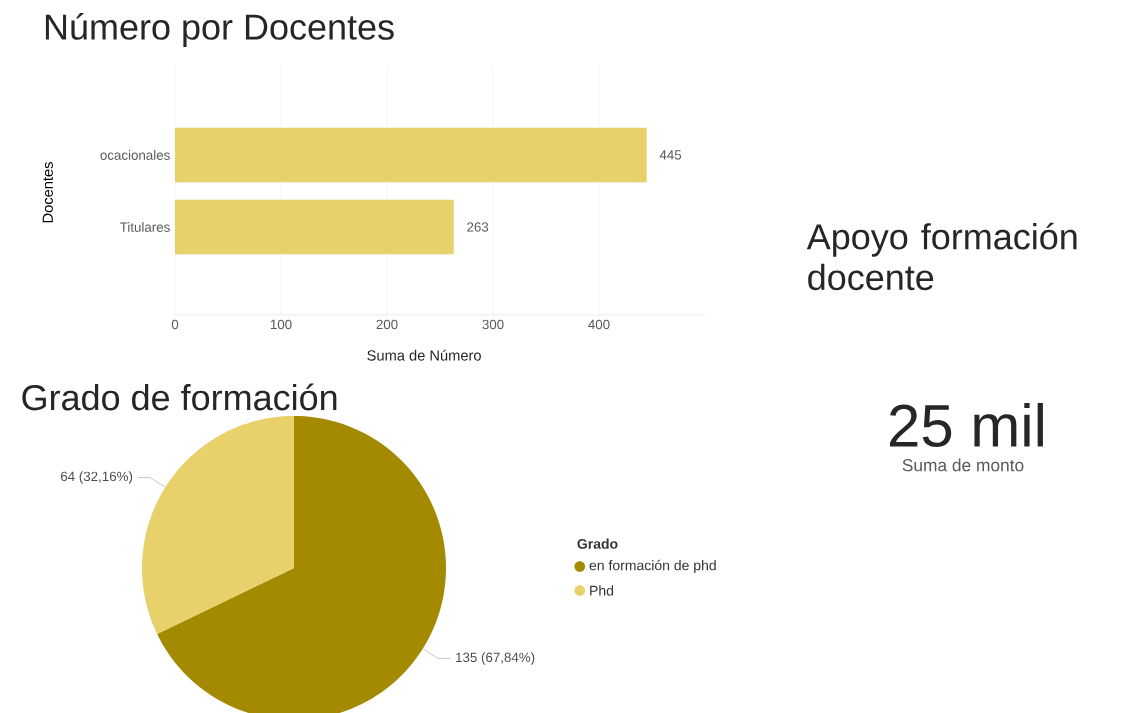  Describe the element at coordinates (493, 324) in the screenshot. I see `x-tick-label: 300` at that location.